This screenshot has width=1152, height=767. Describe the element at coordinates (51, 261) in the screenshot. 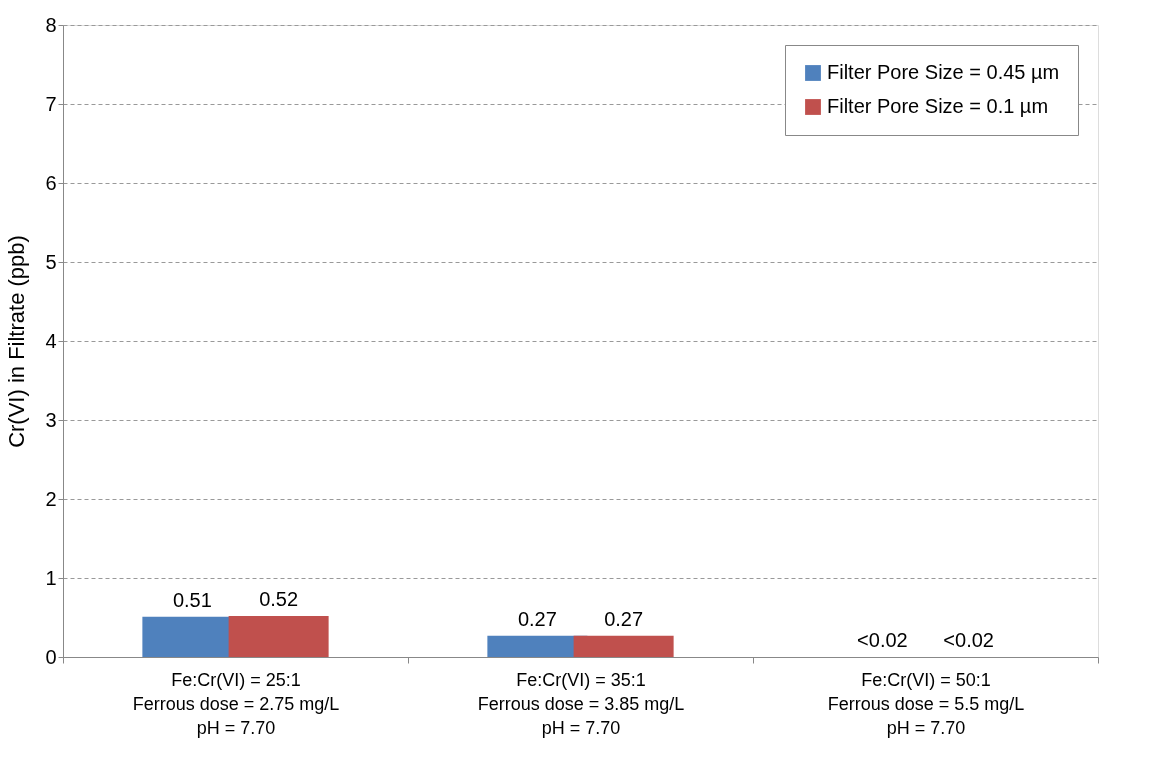

I see `y-tick-label: 5` at that location.